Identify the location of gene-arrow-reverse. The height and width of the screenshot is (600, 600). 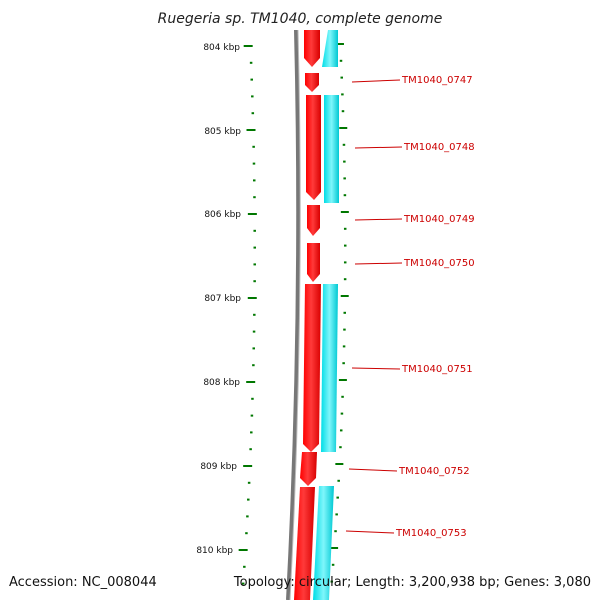
(330, 48).